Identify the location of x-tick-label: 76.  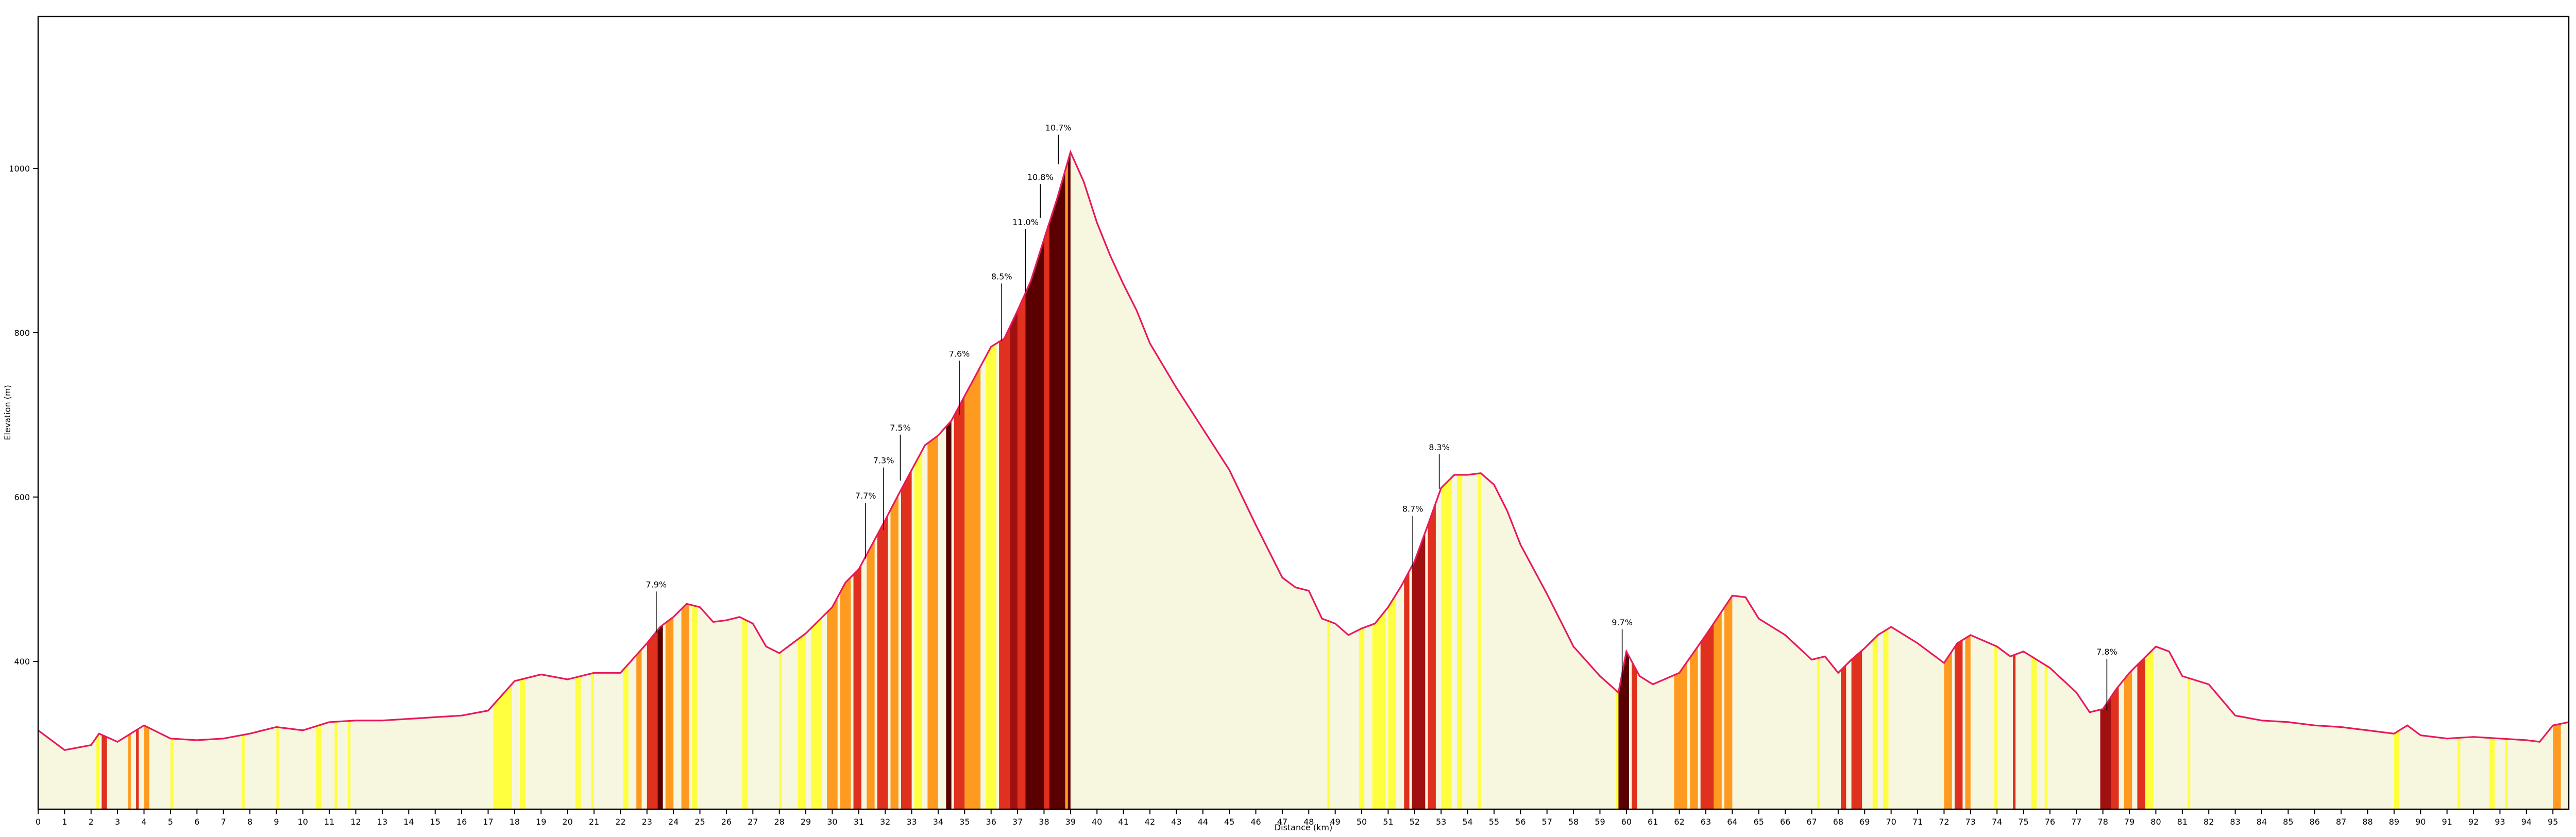
(2050, 822).